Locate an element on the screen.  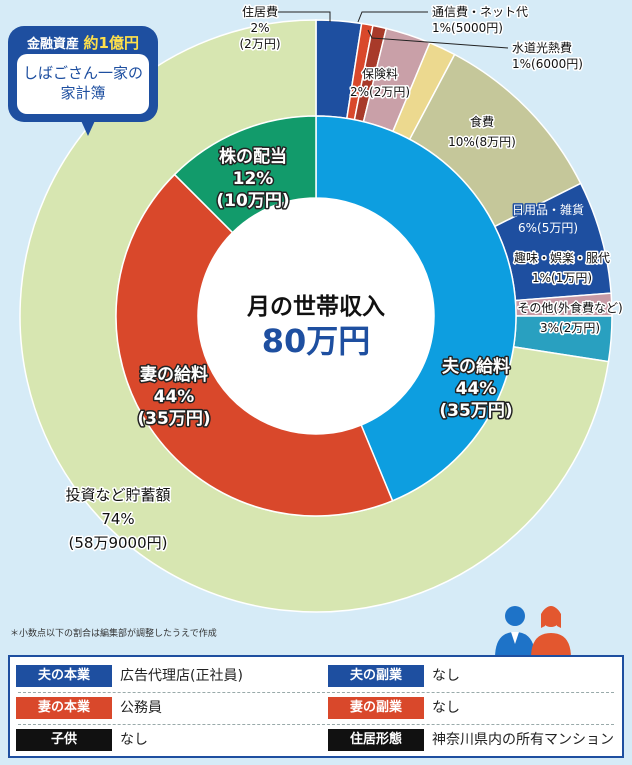
spending-label-name: 水道光熱費 is located at coordinates (542, 47).